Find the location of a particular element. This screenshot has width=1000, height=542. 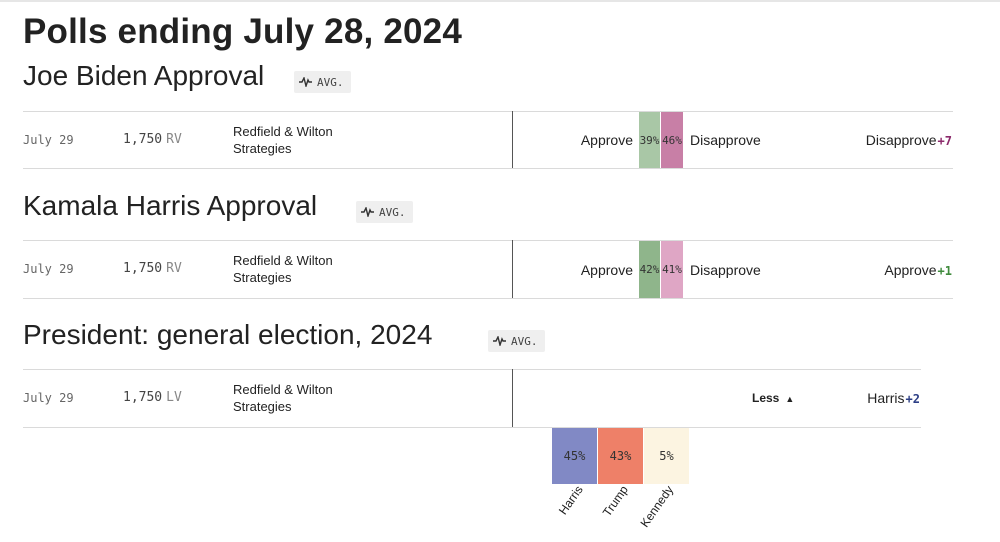

less-toggle-button: Less ▲ is located at coordinates (773, 398).